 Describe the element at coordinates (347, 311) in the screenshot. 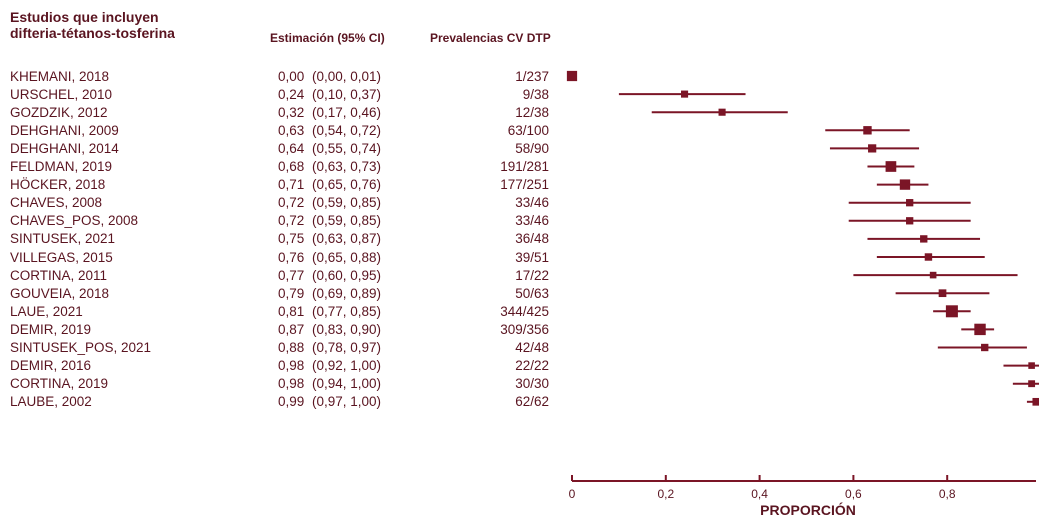

I see `confidence-interval: (0,77, 0,85)` at that location.